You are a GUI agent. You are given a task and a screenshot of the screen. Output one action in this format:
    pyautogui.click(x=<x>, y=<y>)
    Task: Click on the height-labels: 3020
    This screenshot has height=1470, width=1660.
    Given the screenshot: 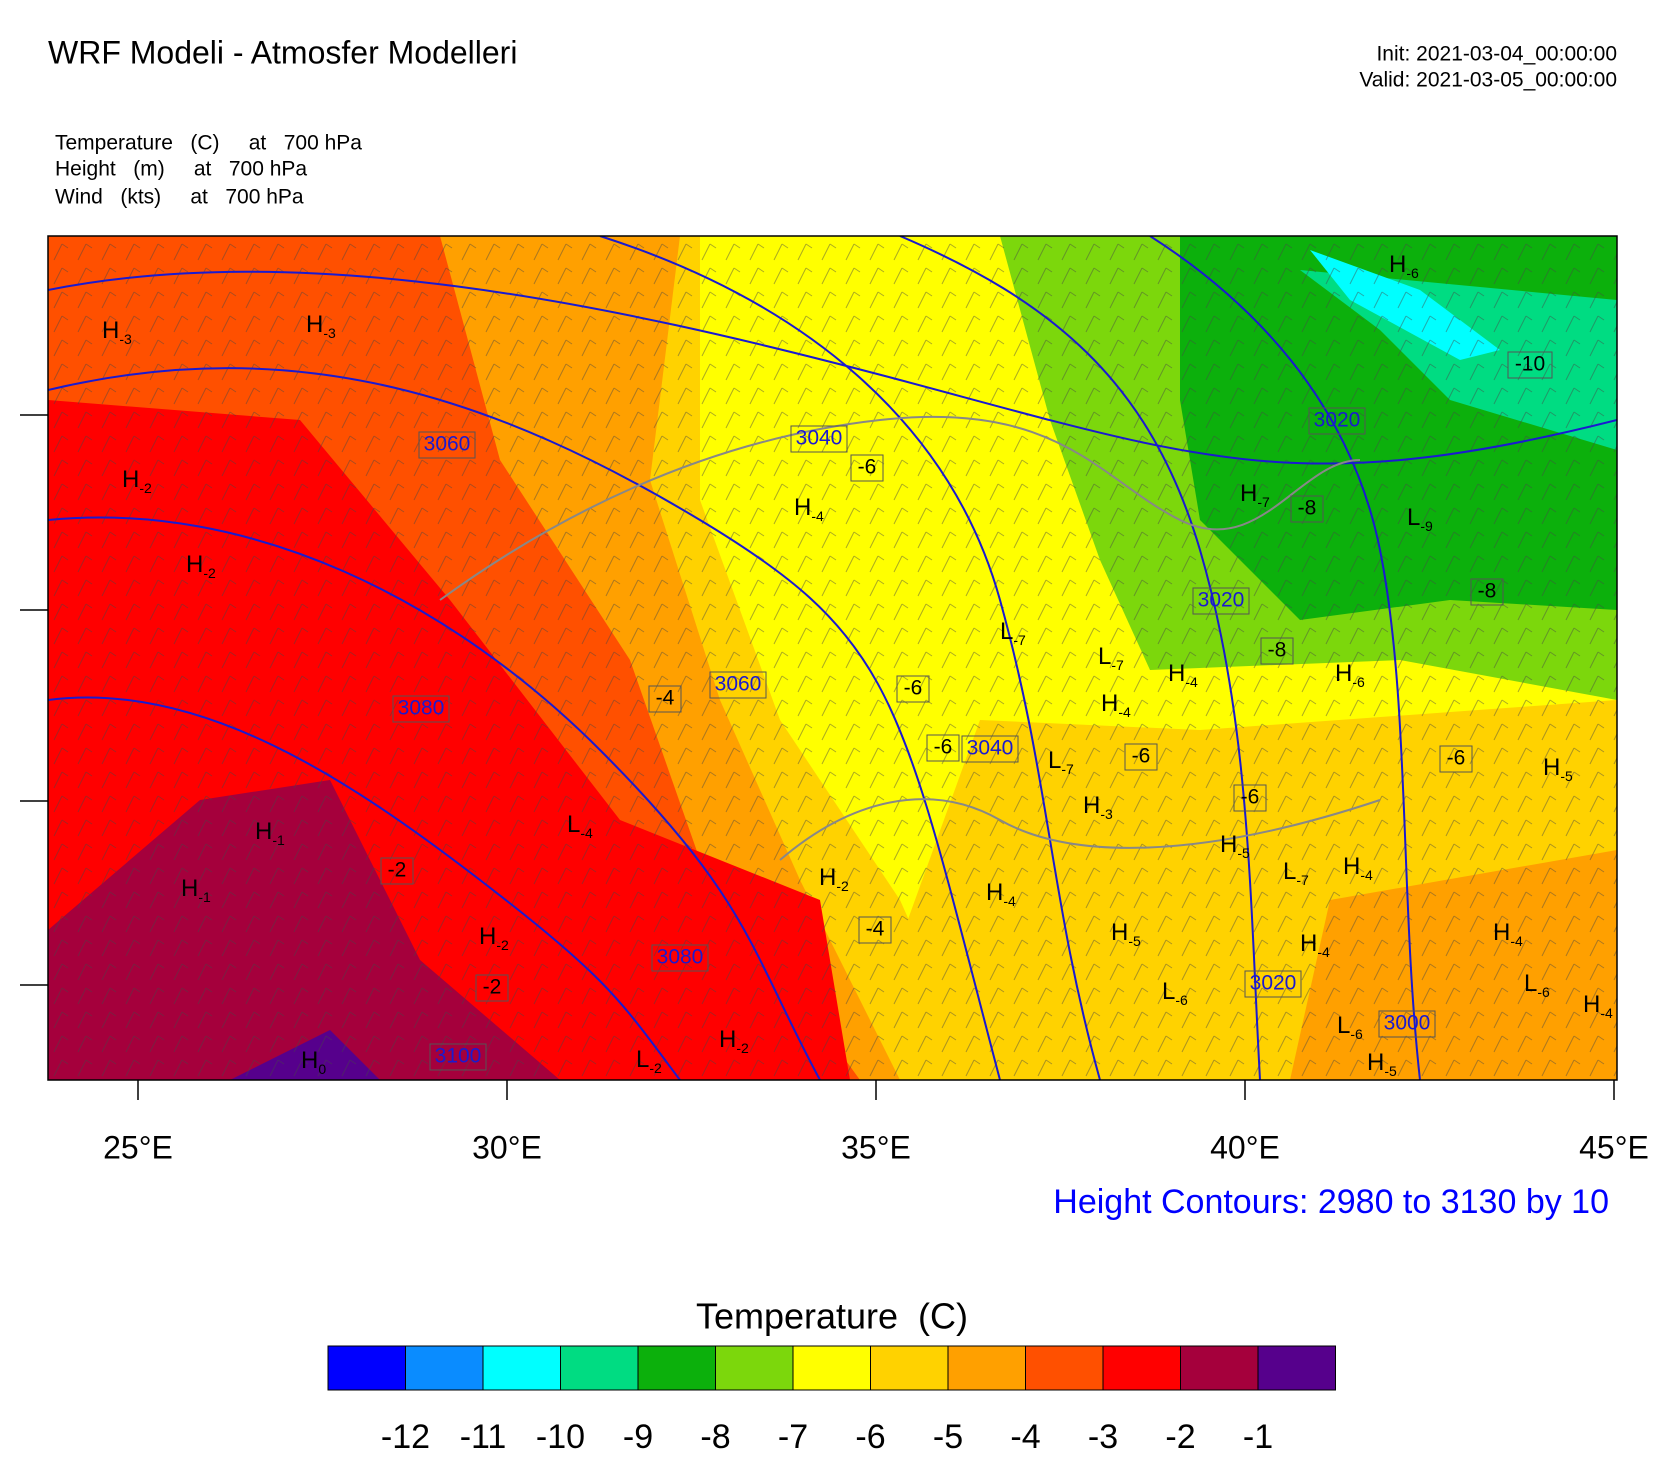 What is the action you would take?
    pyautogui.click(x=1221, y=600)
    